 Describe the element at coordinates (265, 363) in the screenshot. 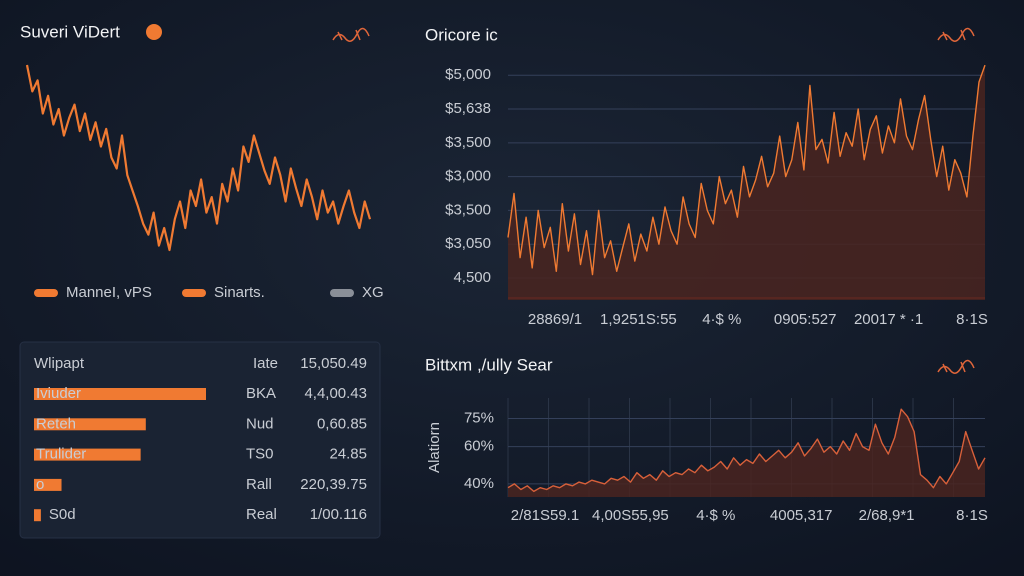

I see `table-header: Iate` at that location.